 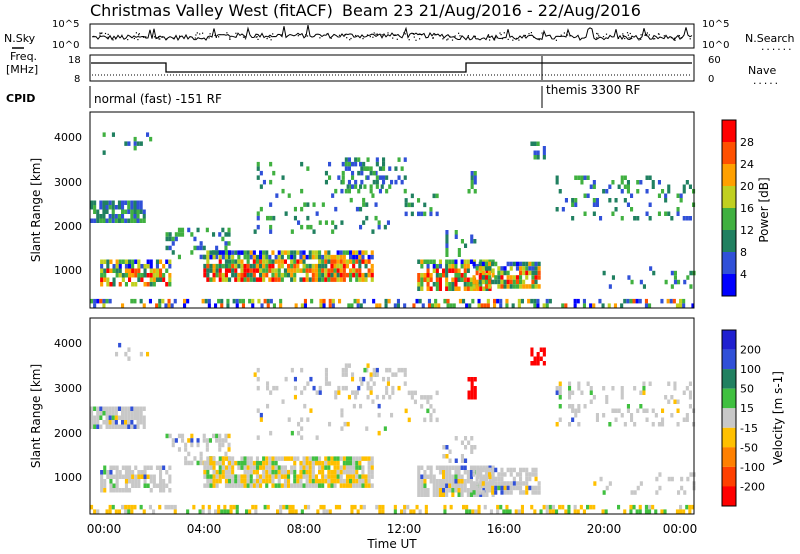 I want to click on velocity-ytick: 2000, so click(x=68, y=433).